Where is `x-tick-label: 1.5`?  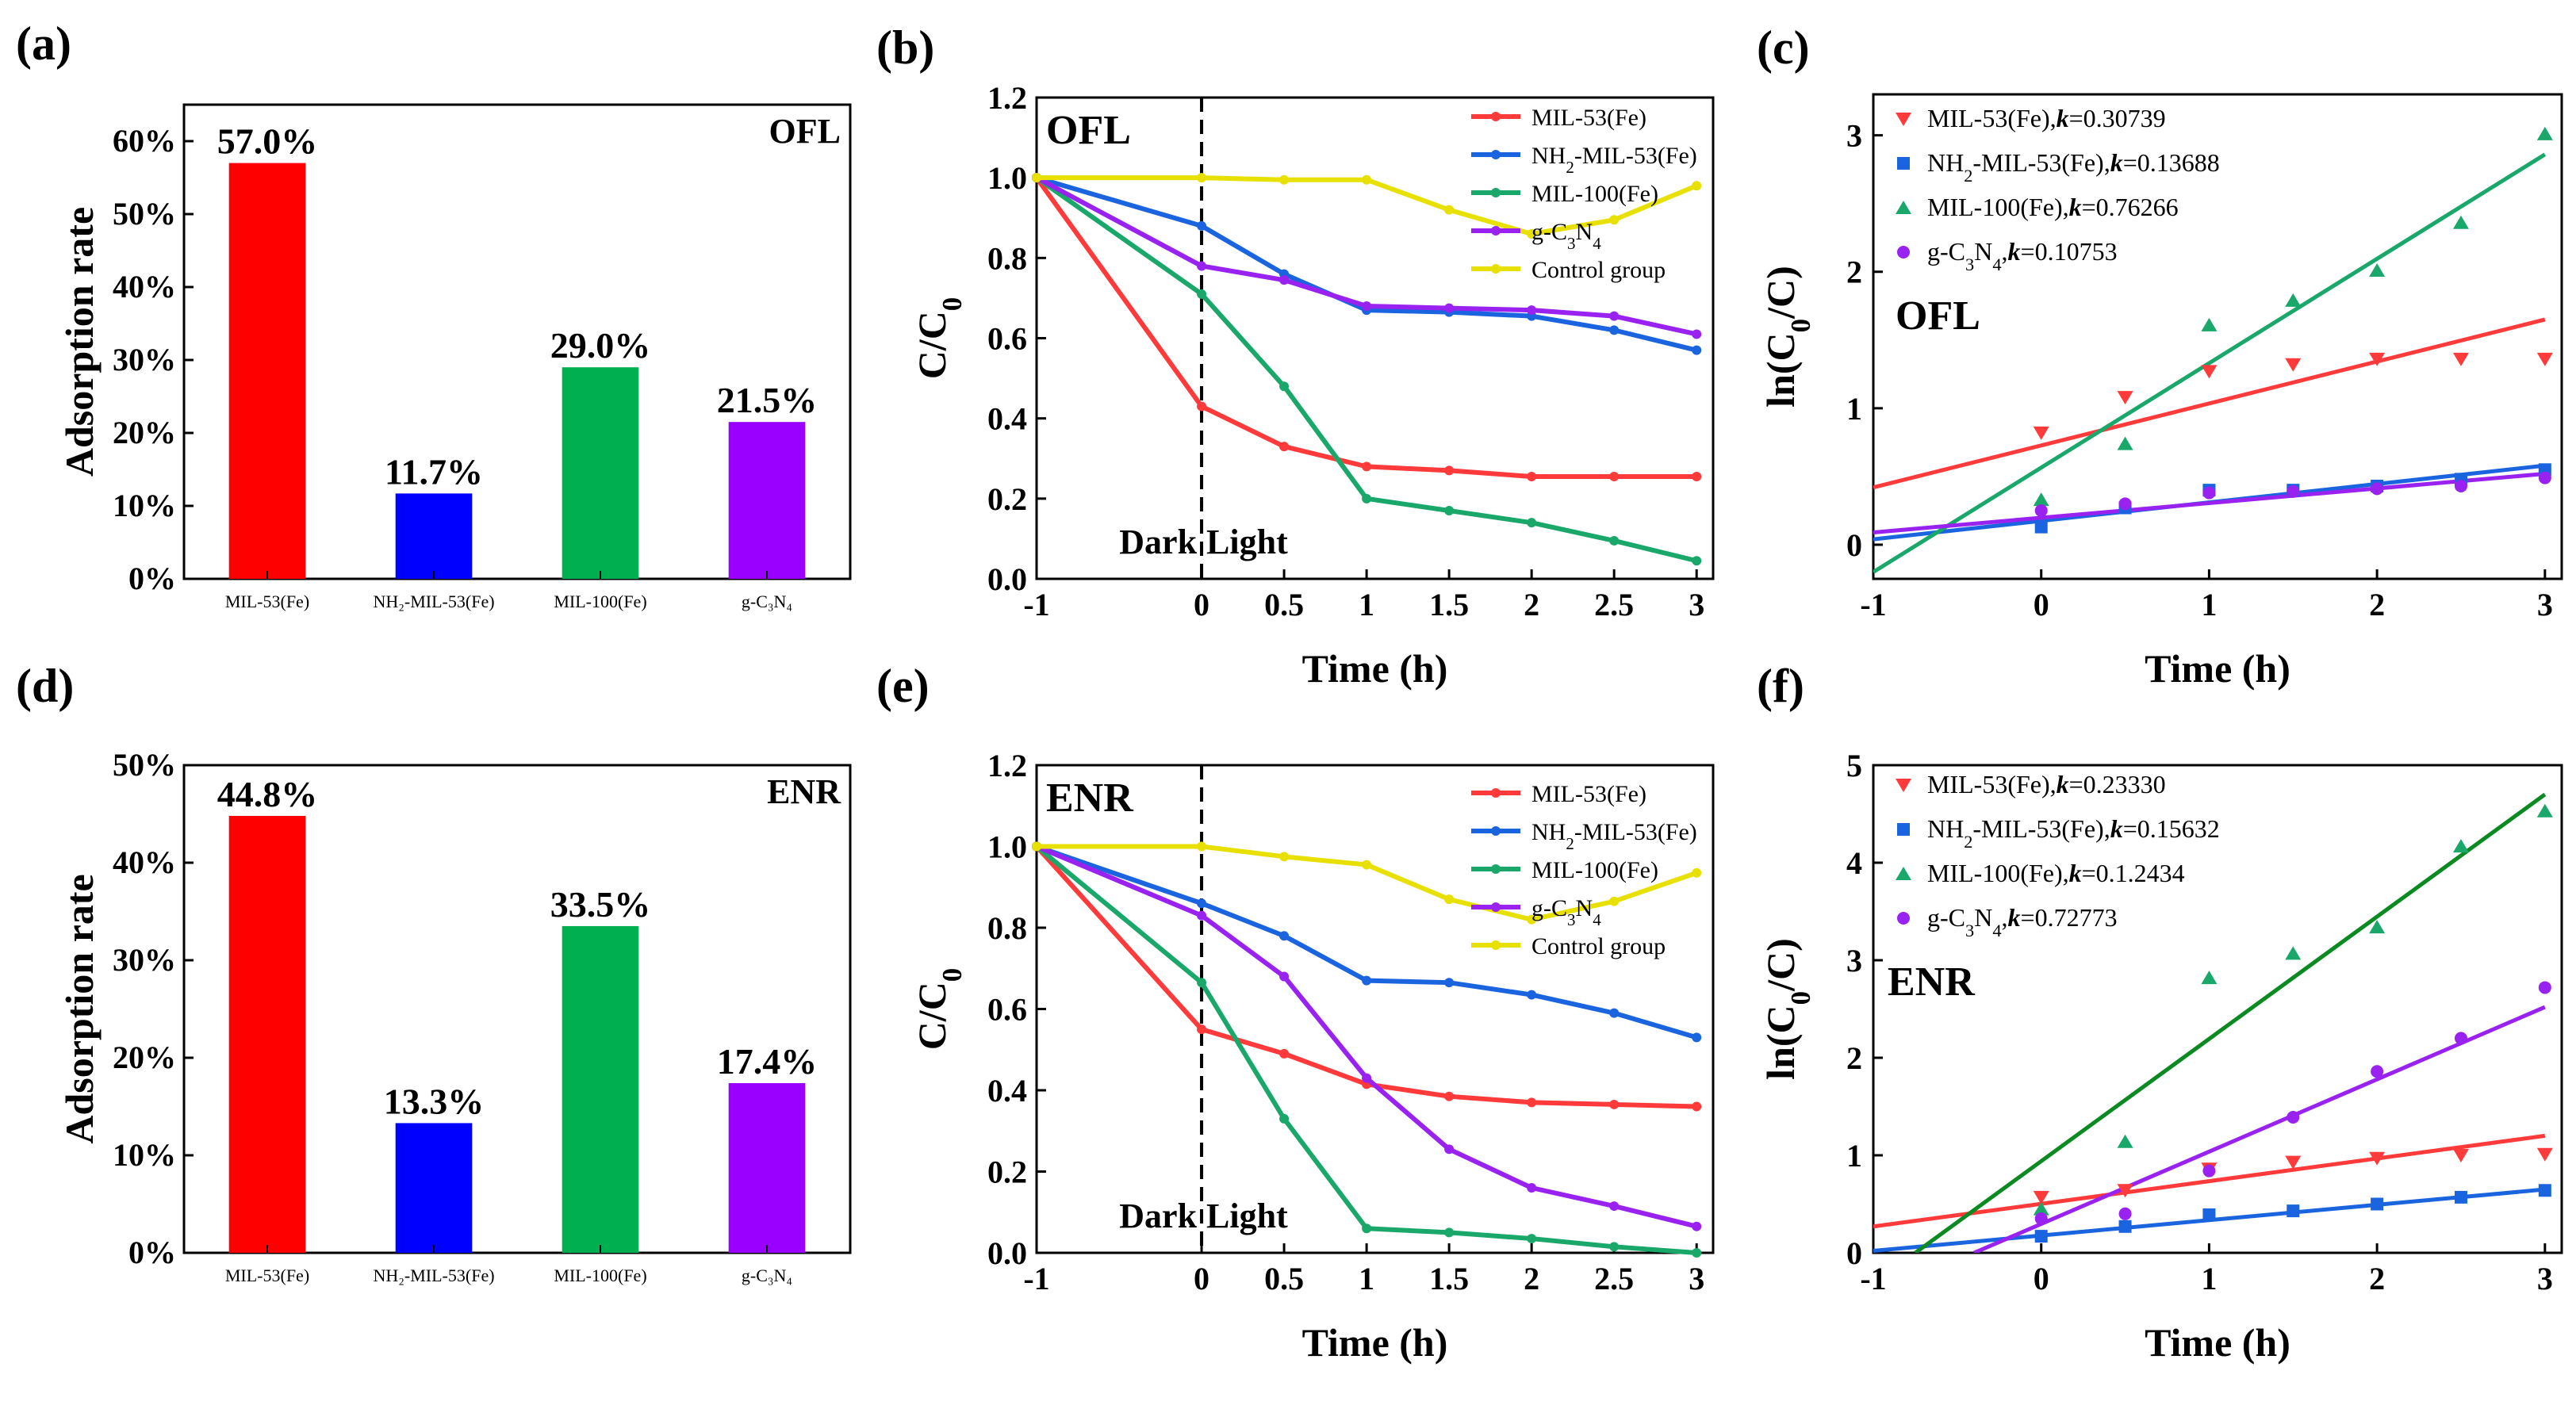
x-tick-label: 1.5 is located at coordinates (1449, 604).